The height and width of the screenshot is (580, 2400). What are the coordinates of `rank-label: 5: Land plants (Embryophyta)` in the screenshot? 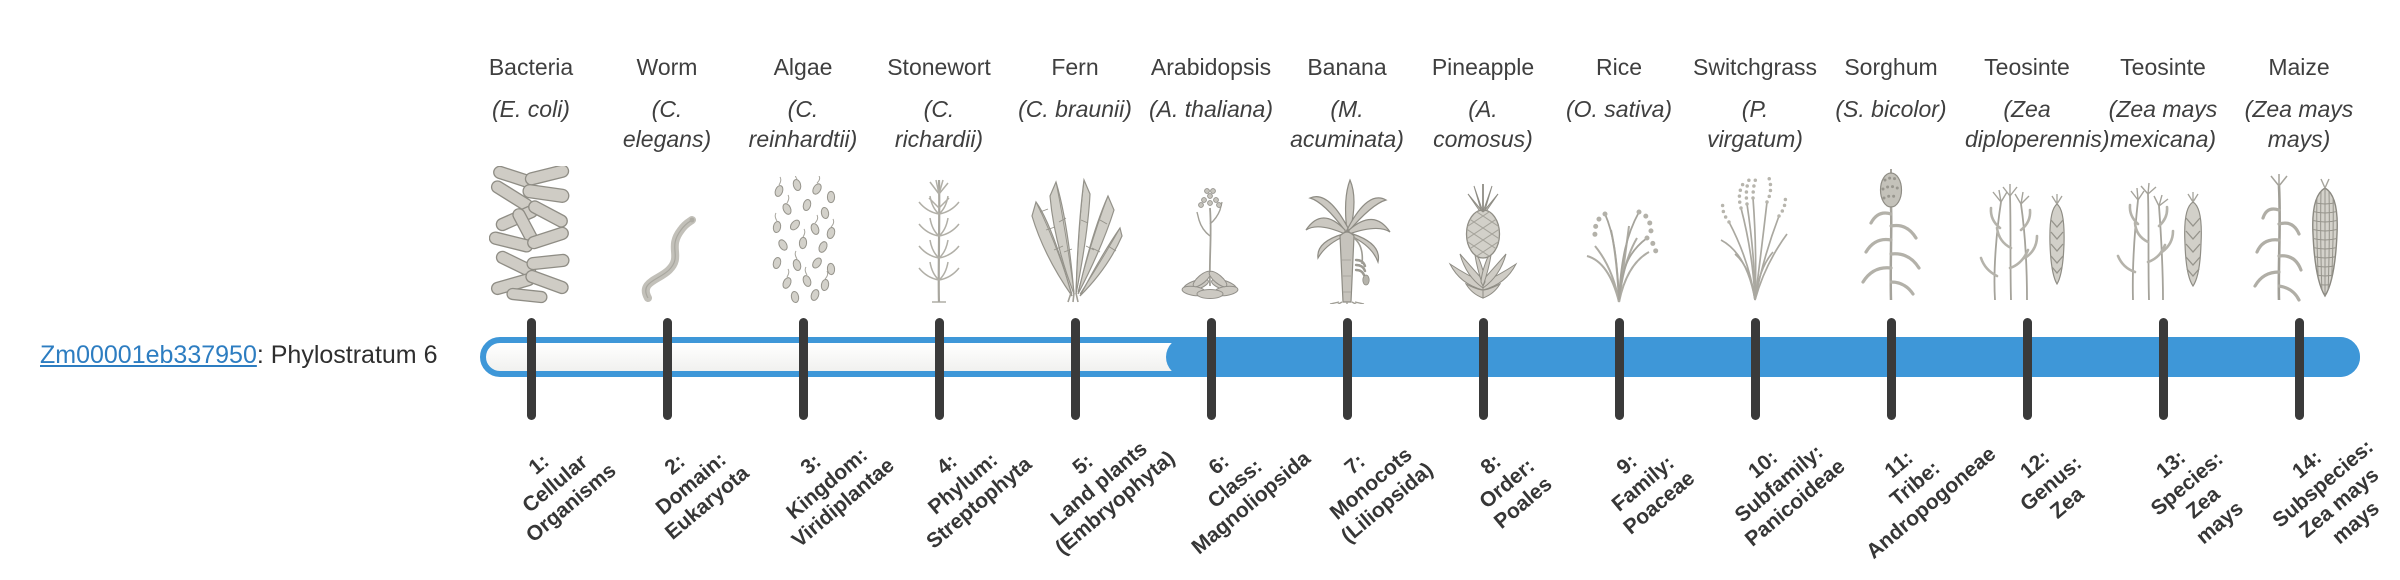 It's located at (1113, 498).